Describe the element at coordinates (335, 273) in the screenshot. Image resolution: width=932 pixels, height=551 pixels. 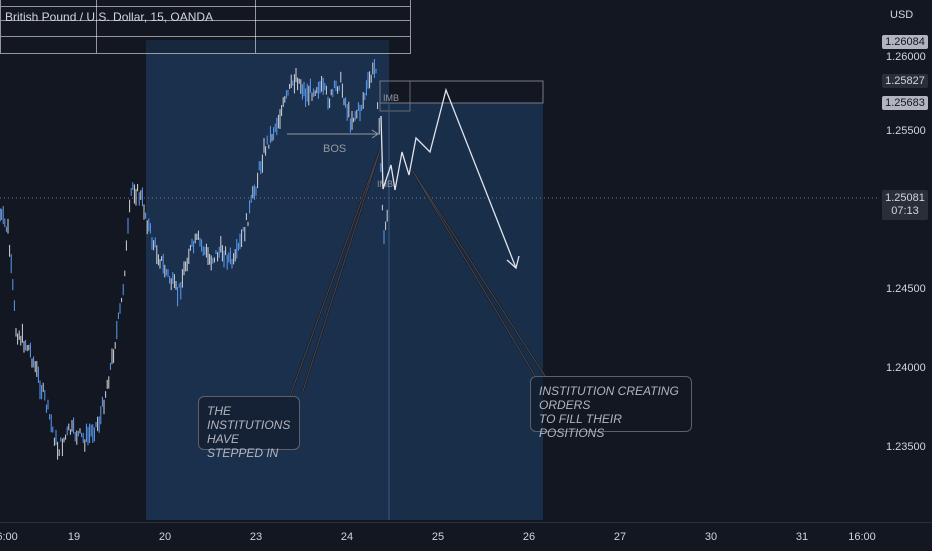
I see `callout-1-pointer-edge` at that location.